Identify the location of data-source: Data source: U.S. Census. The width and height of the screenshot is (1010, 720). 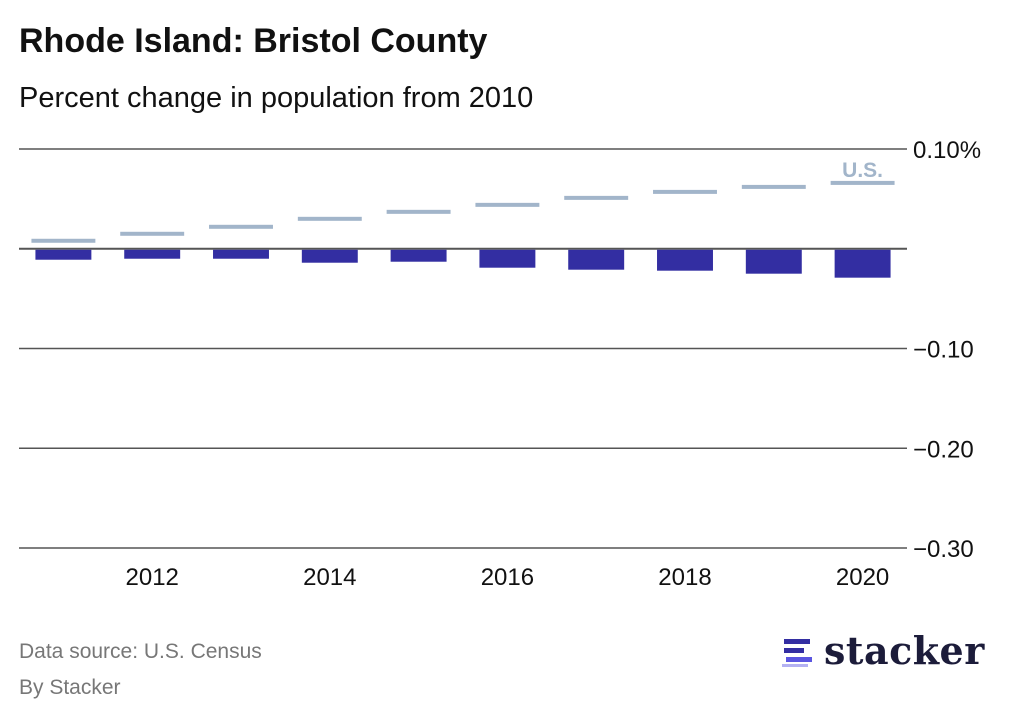
(140, 651).